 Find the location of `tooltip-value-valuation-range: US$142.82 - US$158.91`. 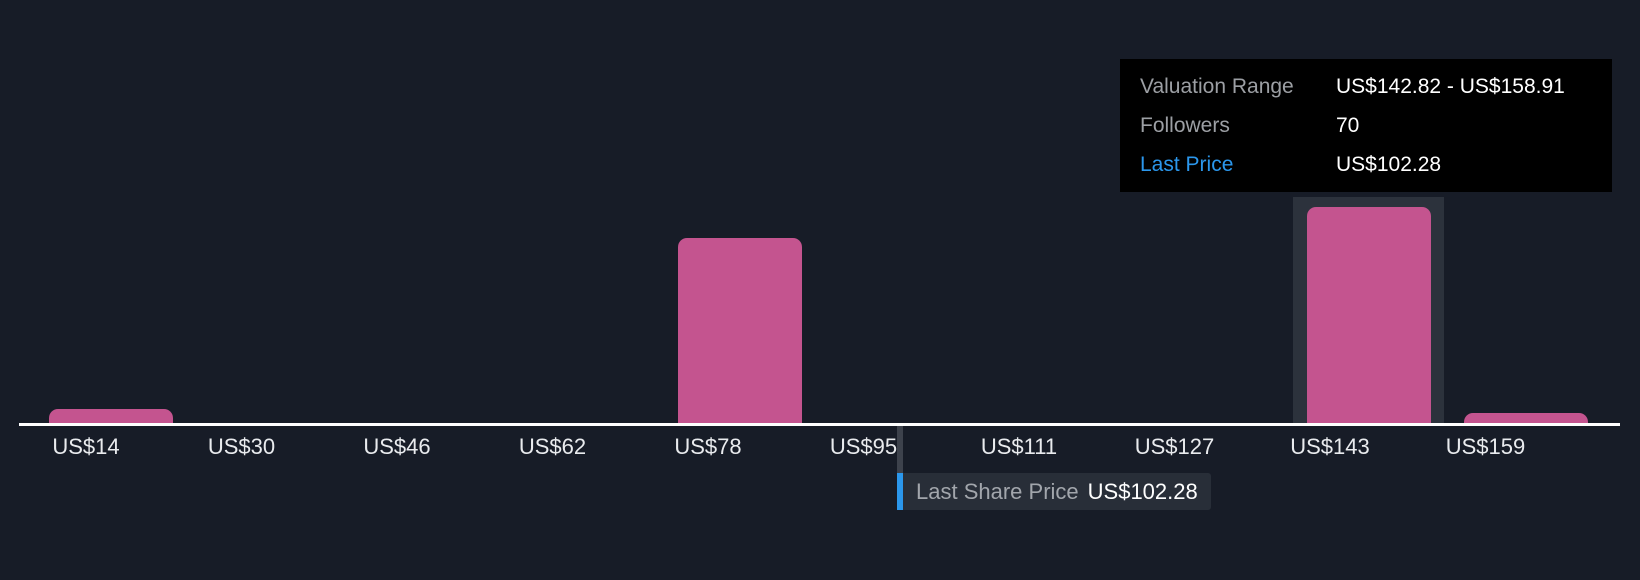

tooltip-value-valuation-range: US$142.82 - US$158.91 is located at coordinates (1450, 86).